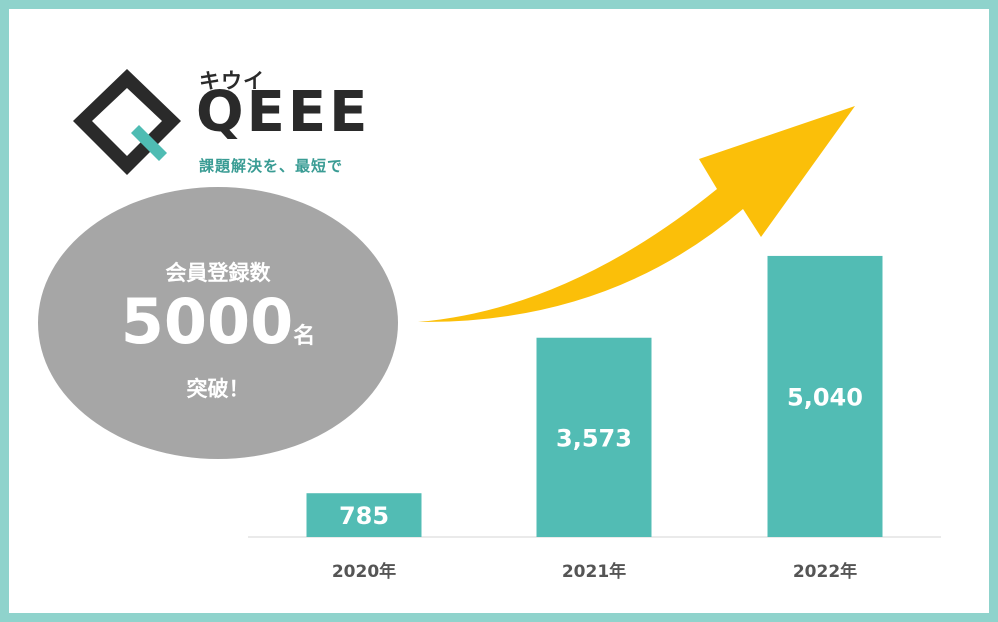  I want to click on bar-value-label-2: 5,040, so click(825, 397).